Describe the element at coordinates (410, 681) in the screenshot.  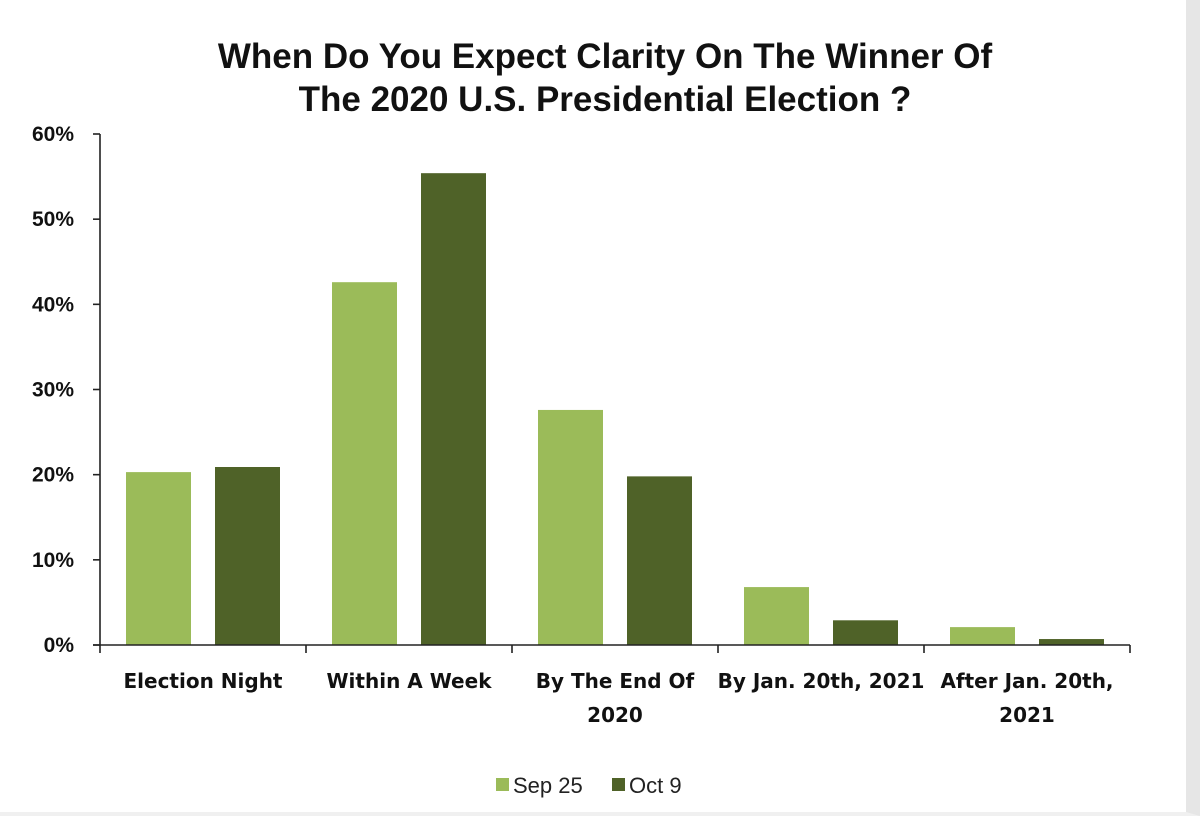
I see `x-category-label: Within A Week` at that location.